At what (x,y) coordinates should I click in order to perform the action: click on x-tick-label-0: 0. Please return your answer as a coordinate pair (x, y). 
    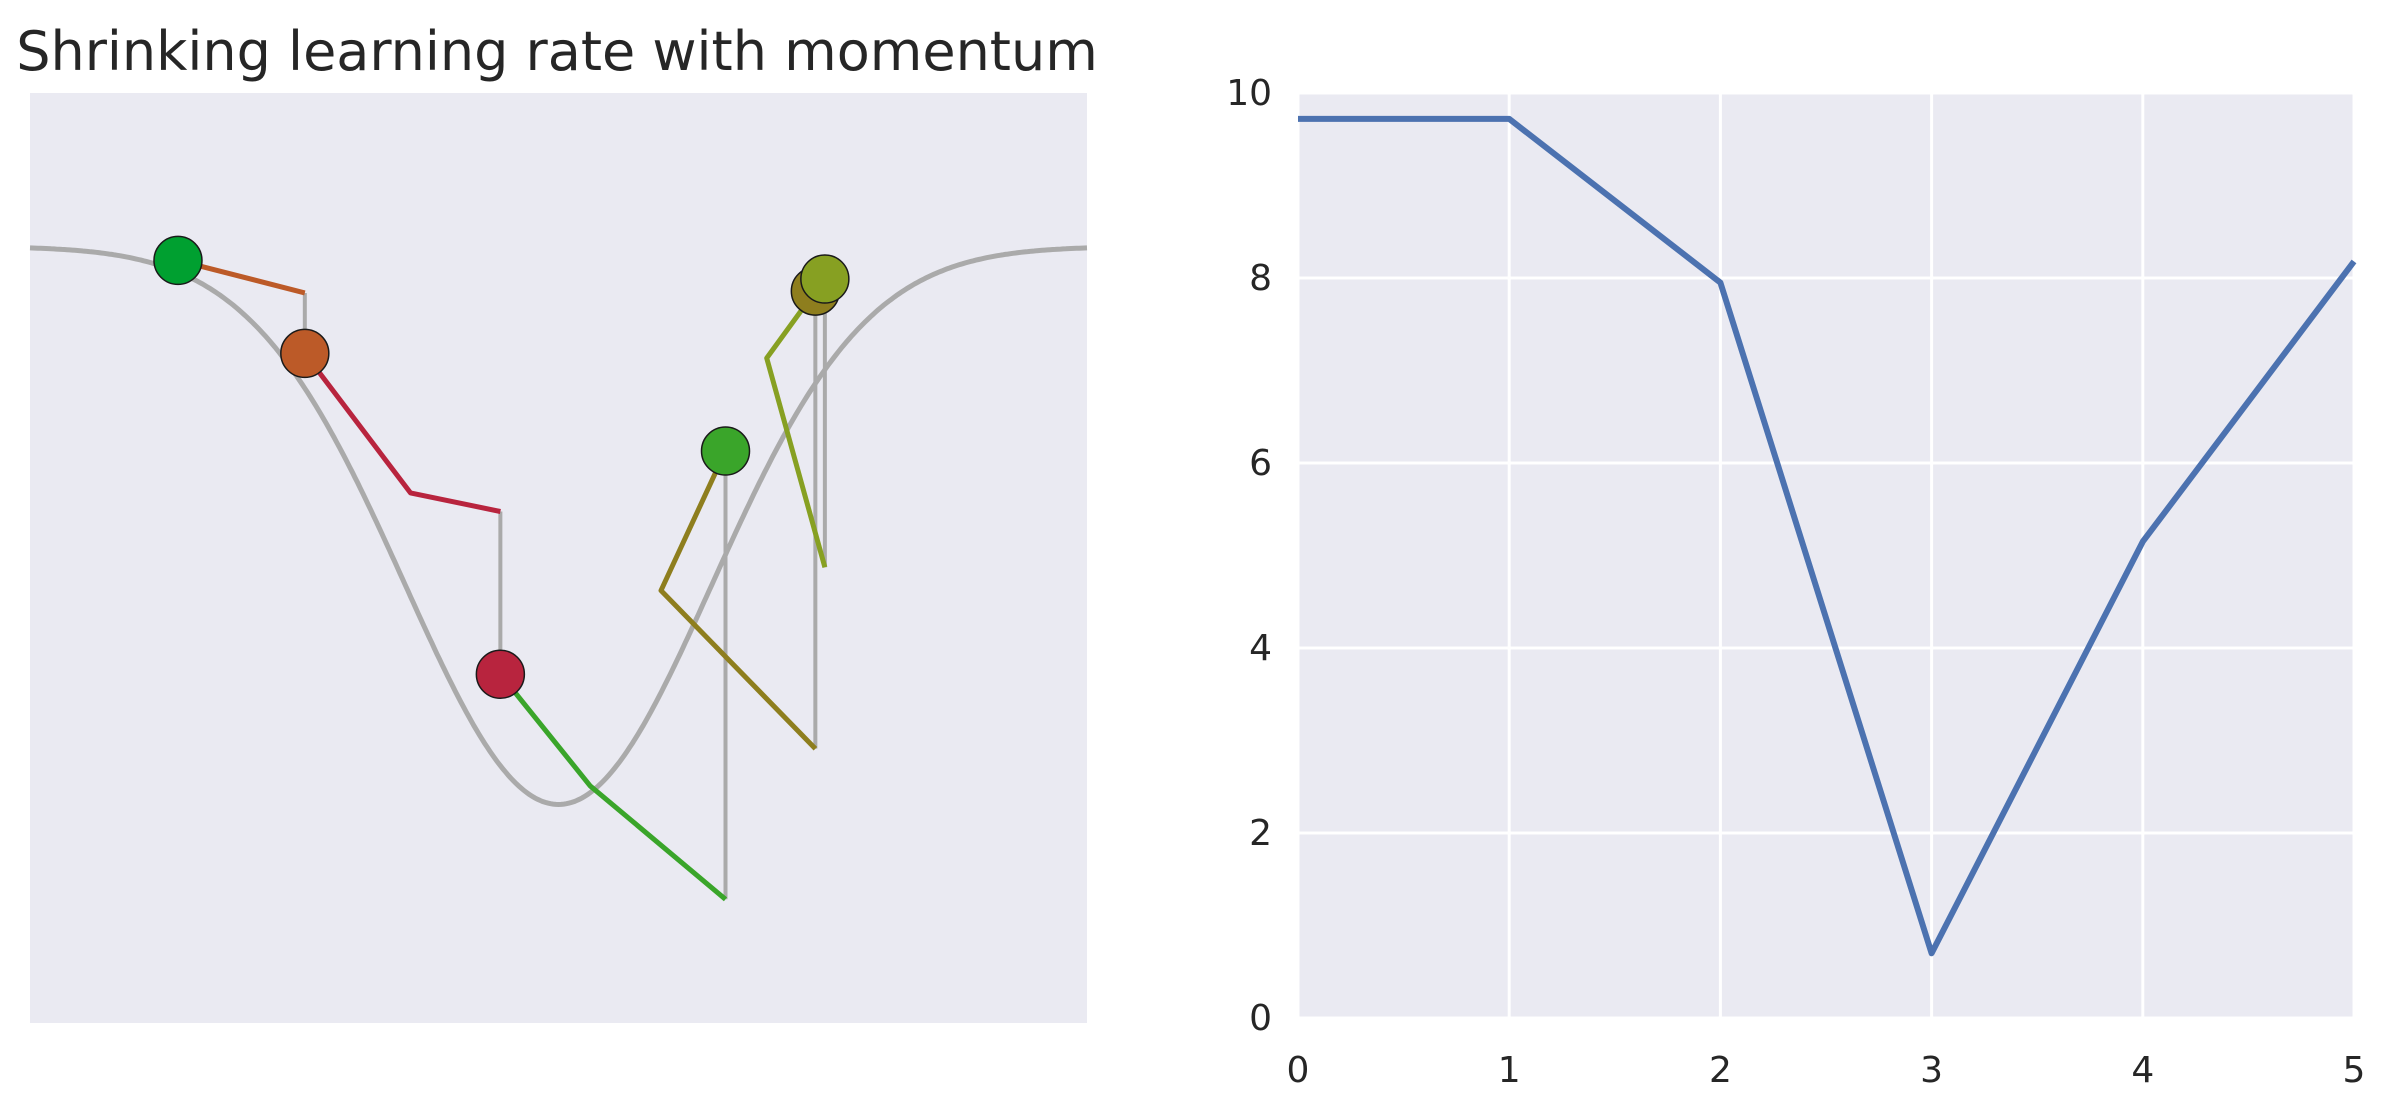
    Looking at the image, I should click on (1298, 1070).